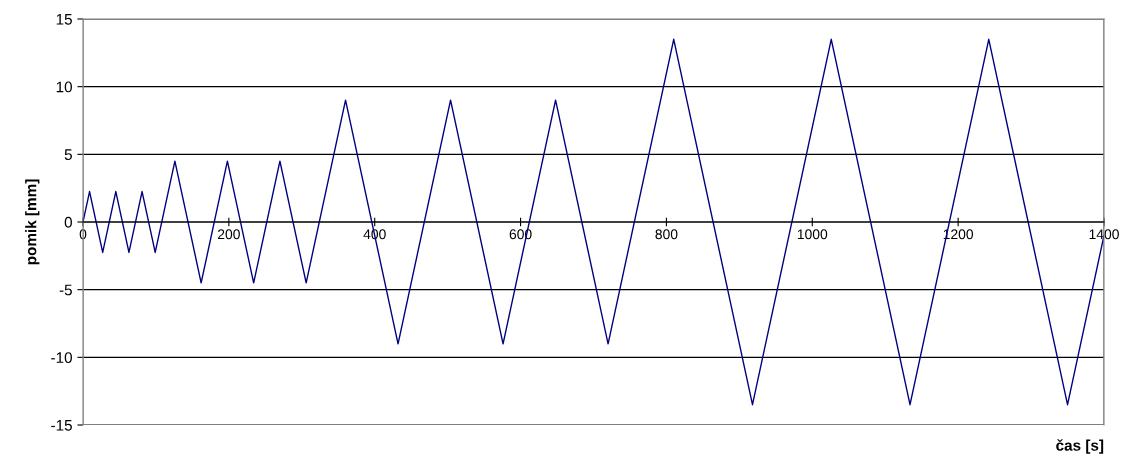  I want to click on x-tick-label: 200, so click(228, 234).